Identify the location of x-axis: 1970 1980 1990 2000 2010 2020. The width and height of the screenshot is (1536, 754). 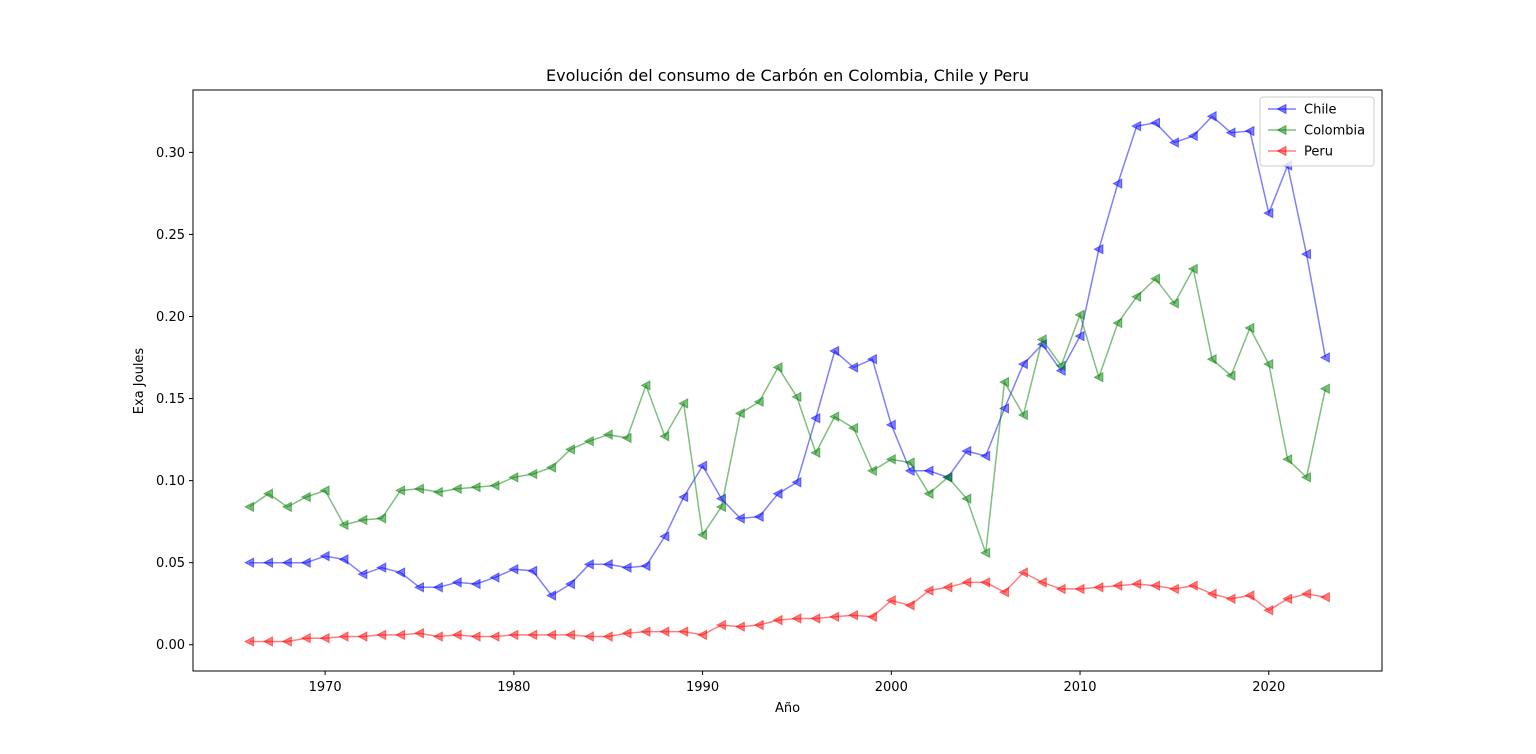
(797, 683).